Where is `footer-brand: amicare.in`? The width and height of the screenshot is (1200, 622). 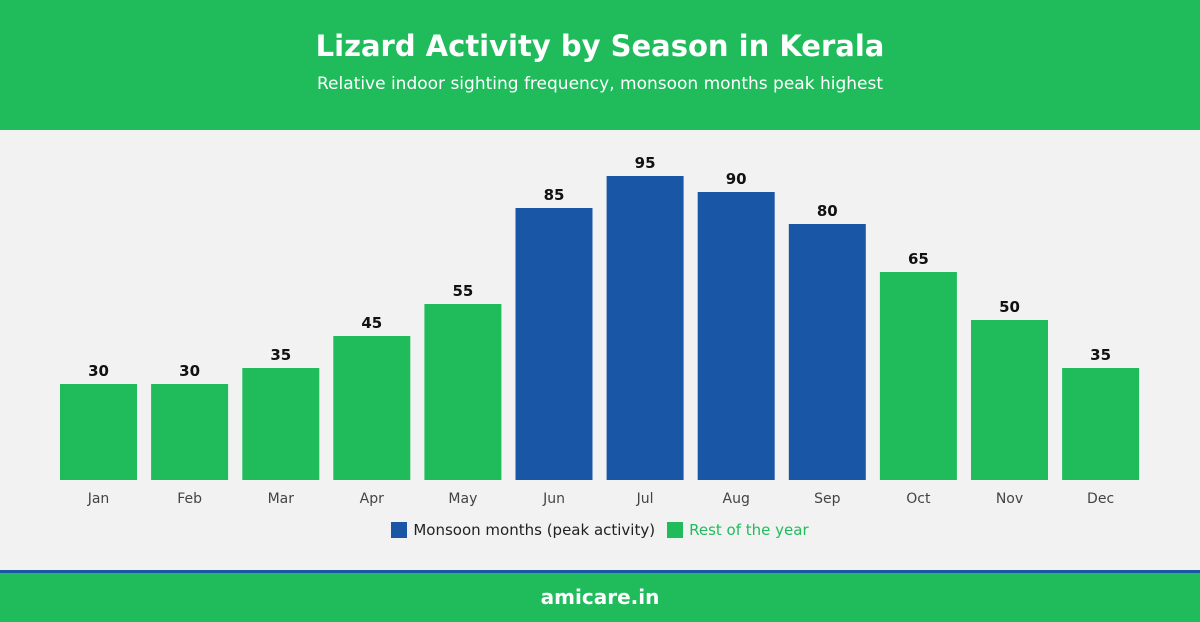
footer-brand: amicare.in is located at coordinates (600, 597).